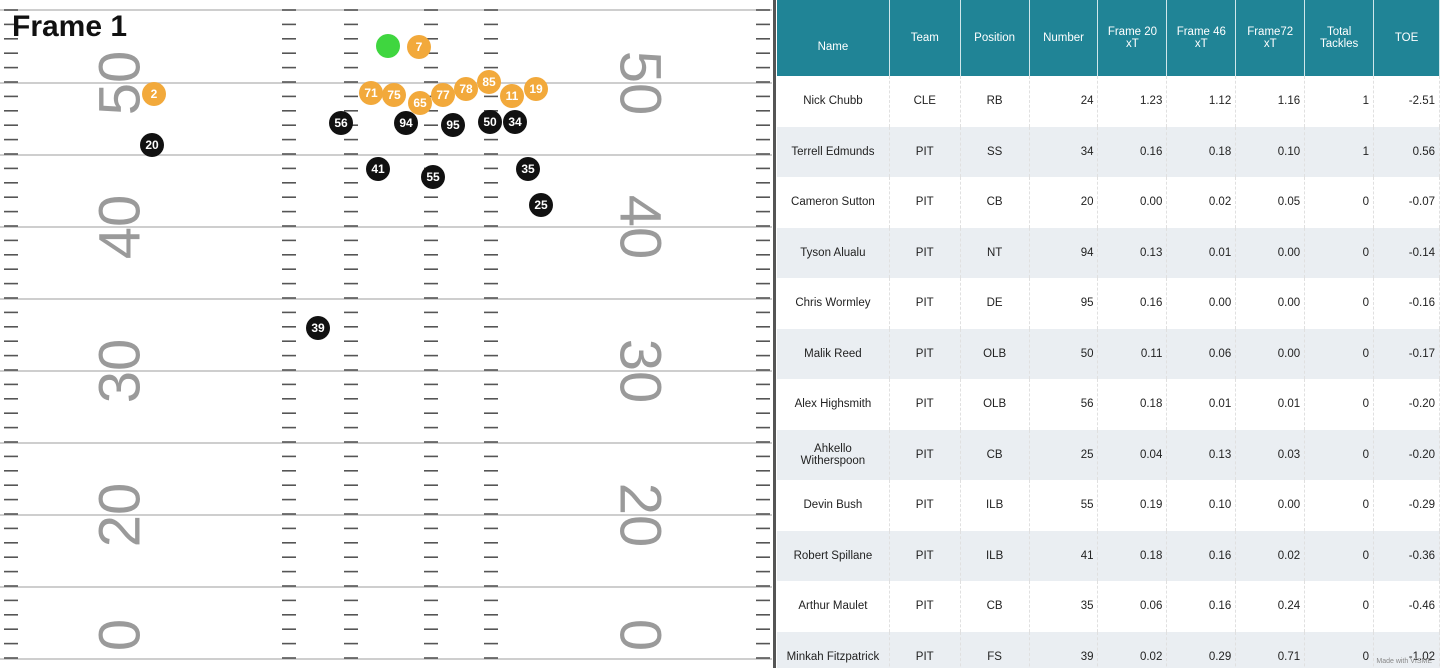 The width and height of the screenshot is (1440, 668). Describe the element at coordinates (1132, 454) in the screenshot. I see `cell-frame20-xt: 0.04` at that location.